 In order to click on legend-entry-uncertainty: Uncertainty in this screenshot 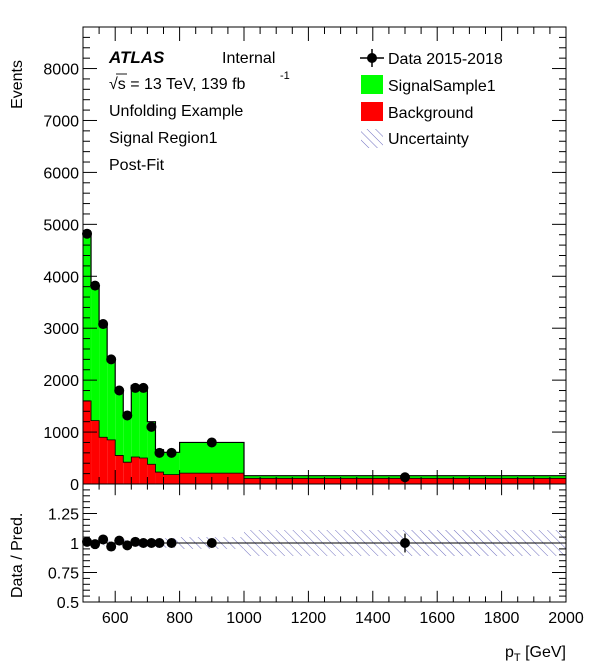, I will do `click(415, 138)`.